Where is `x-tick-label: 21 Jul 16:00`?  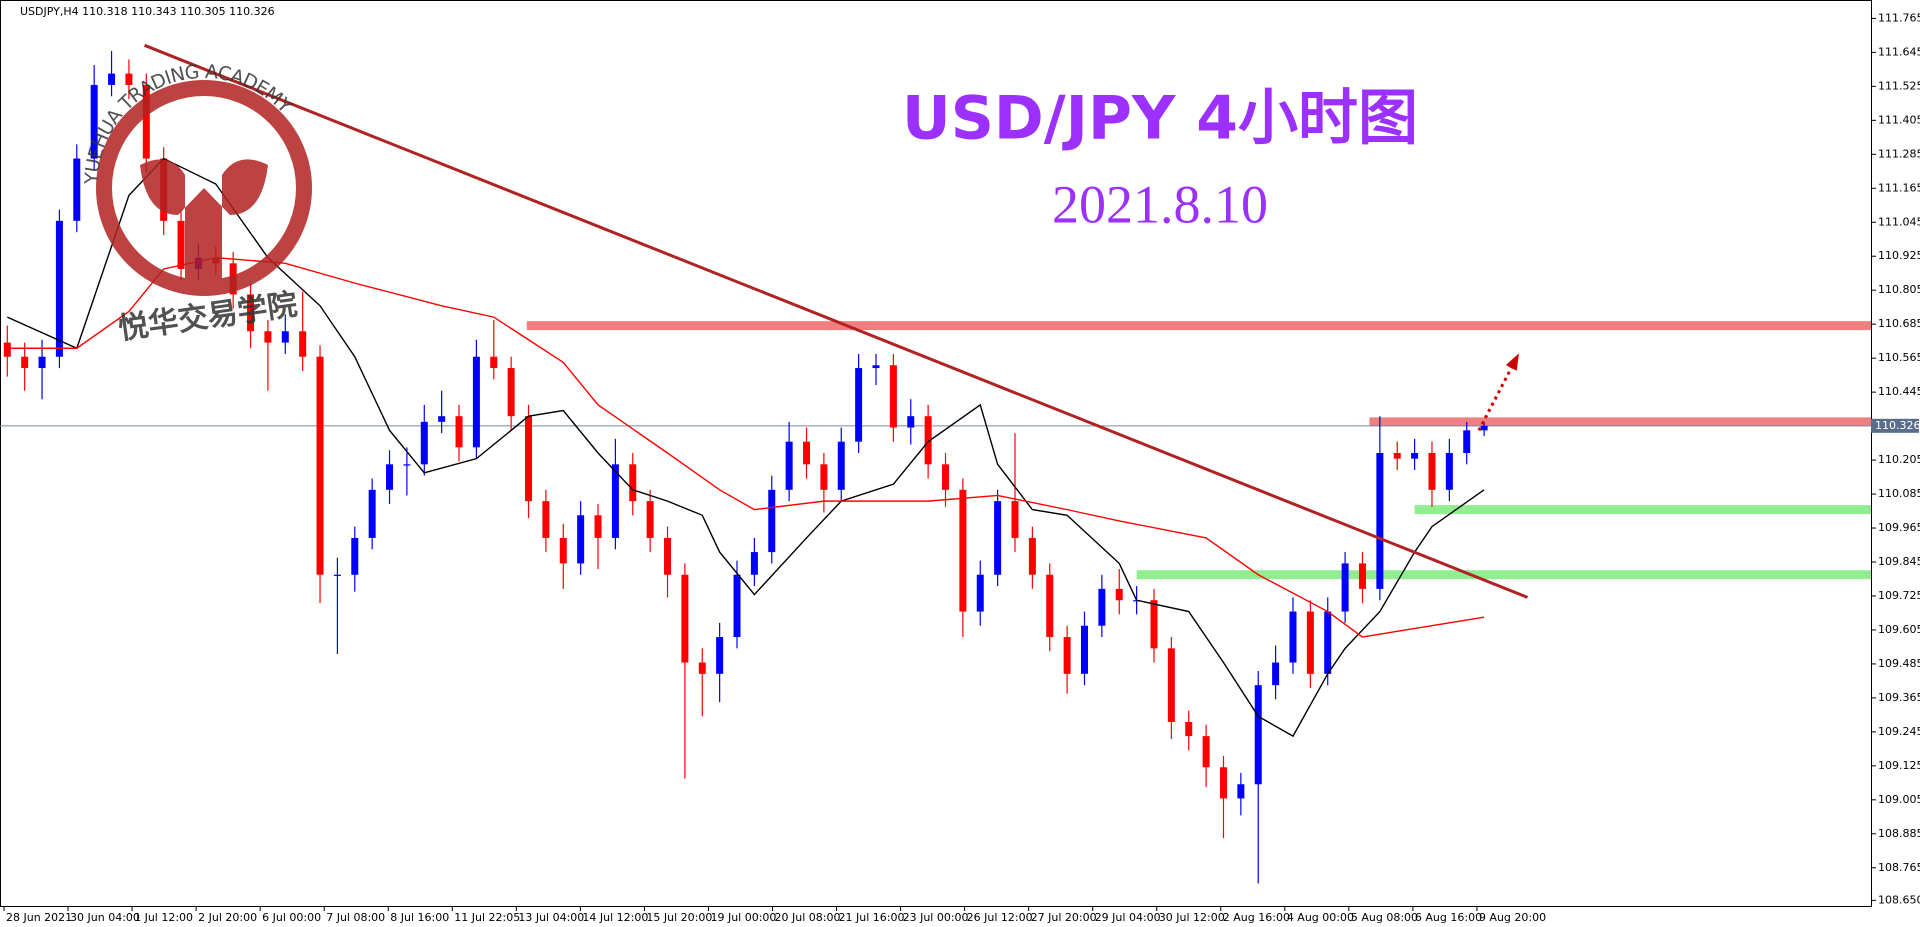
x-tick-label: 21 Jul 16:00 is located at coordinates (872, 917).